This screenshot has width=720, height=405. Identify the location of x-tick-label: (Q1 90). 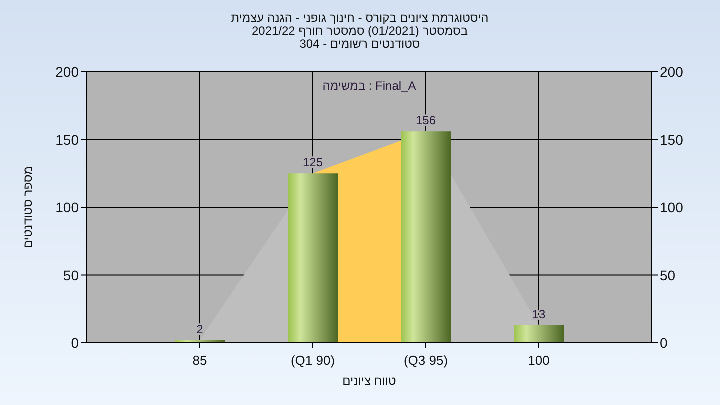
(313, 360).